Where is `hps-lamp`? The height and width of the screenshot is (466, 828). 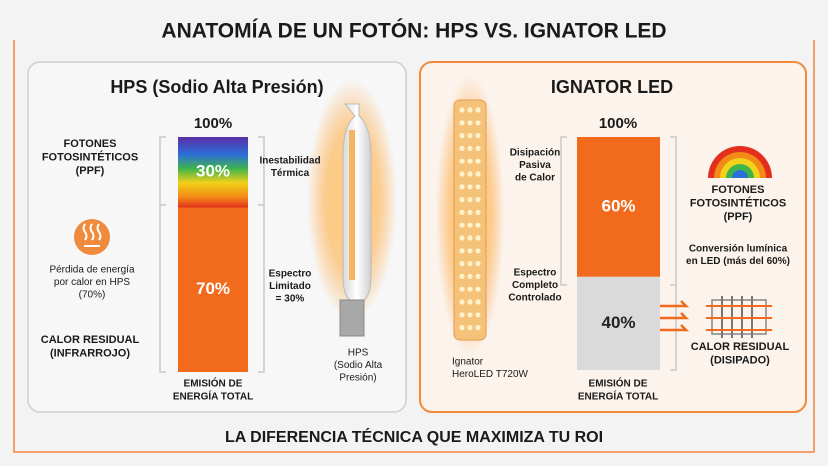
hps-lamp is located at coordinates (357, 202).